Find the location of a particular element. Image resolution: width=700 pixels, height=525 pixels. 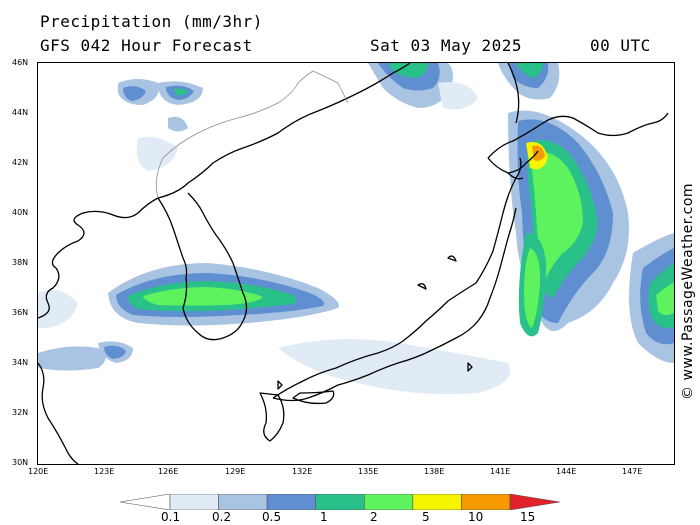

lon-label-141e: 141E is located at coordinates (500, 471).